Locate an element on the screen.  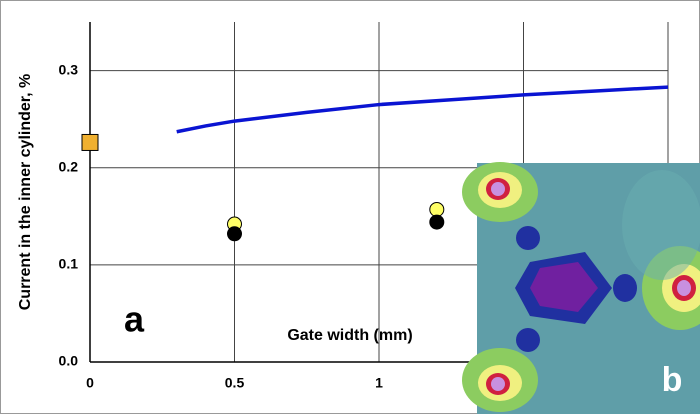
y-axis-label: Current in the inner cylinder, % is located at coordinates (25, 192).